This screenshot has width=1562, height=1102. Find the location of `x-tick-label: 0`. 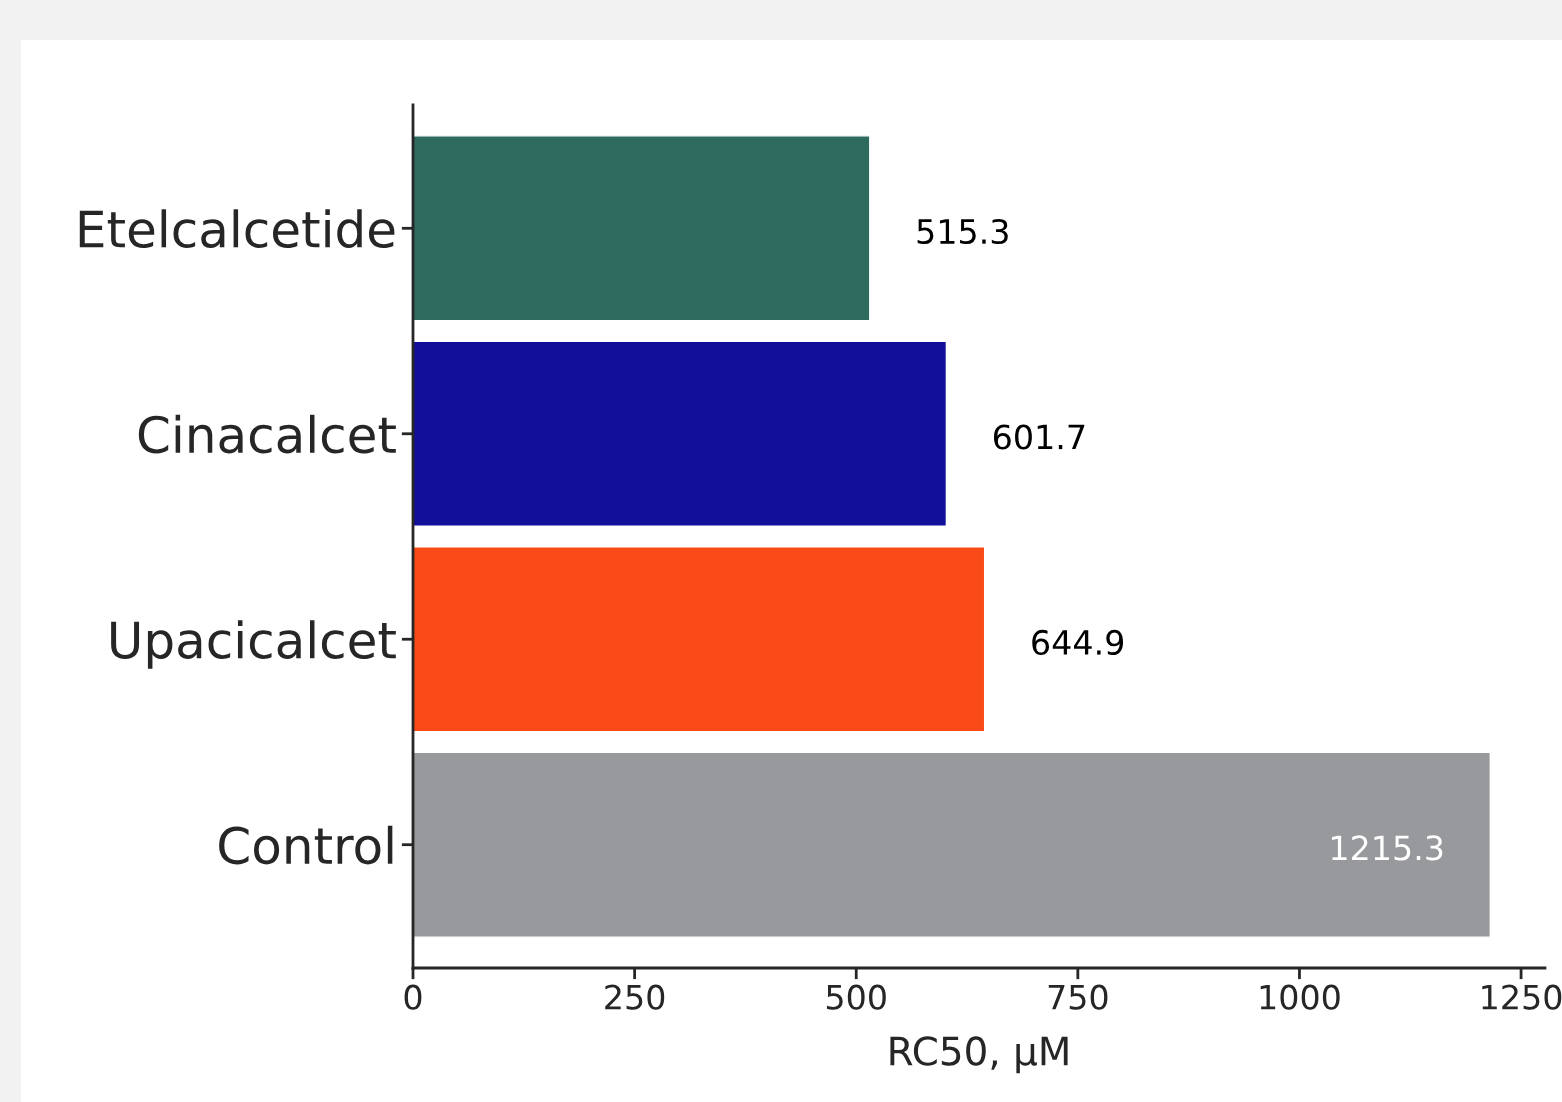

x-tick-label: 0 is located at coordinates (413, 997).